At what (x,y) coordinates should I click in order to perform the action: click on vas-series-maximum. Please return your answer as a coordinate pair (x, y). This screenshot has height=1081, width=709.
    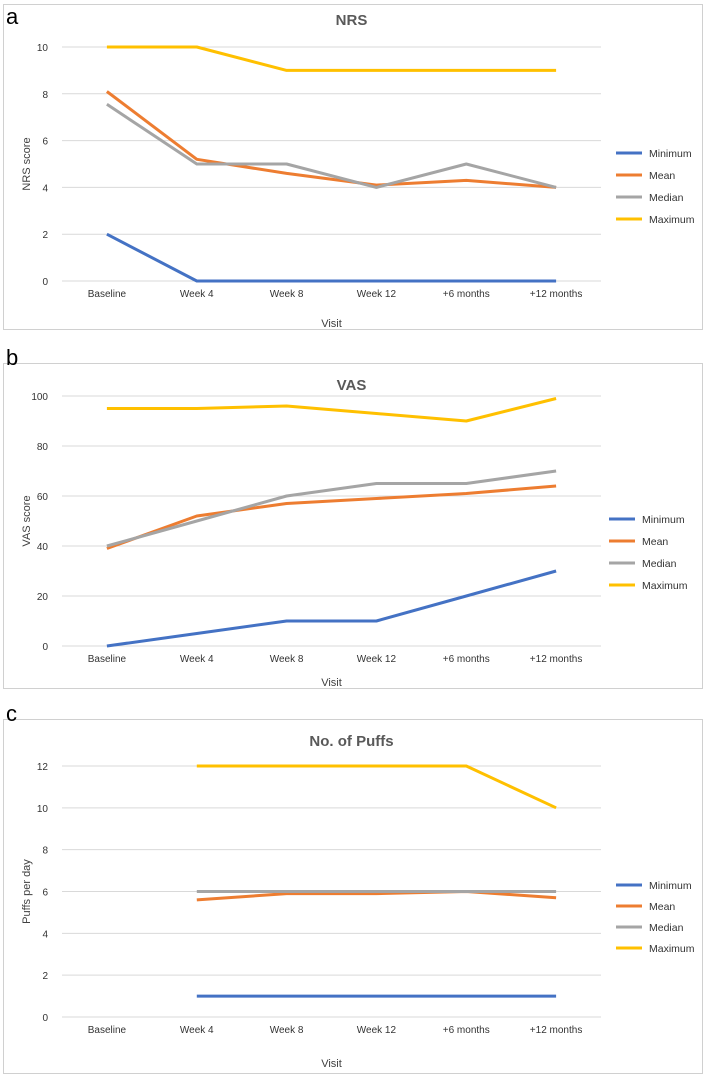
    Looking at the image, I should click on (331, 410).